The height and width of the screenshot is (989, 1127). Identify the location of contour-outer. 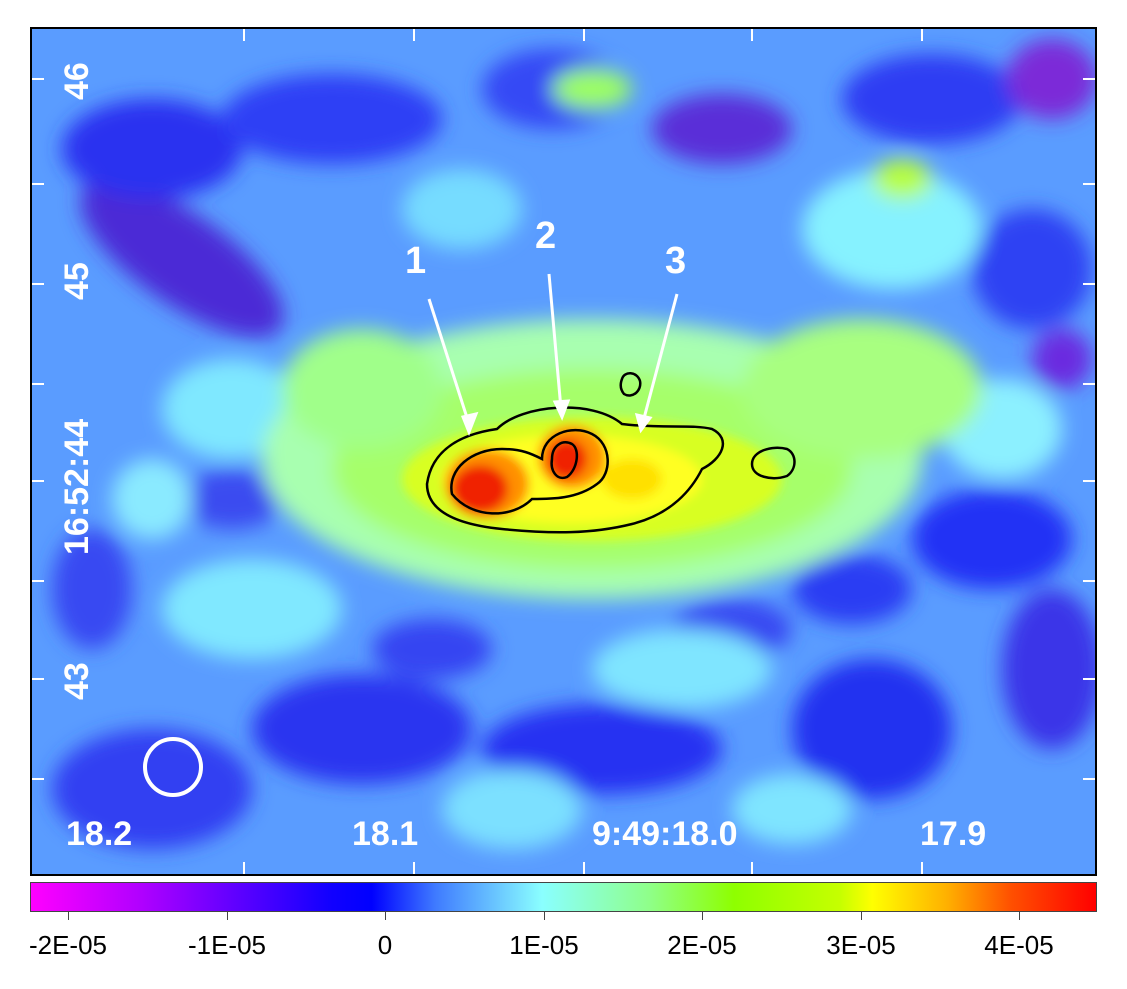
(574, 470).